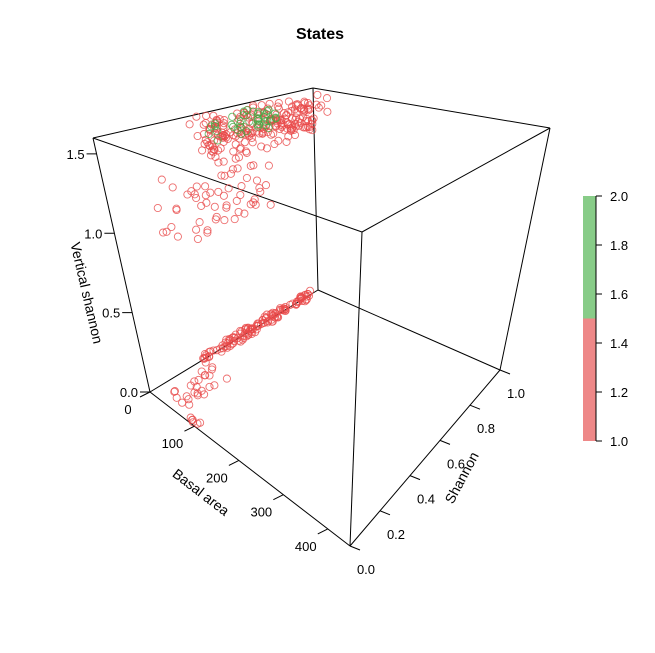  What do you see at coordinates (396, 534) in the screenshot?
I see `y-tick-label-1: 0.2` at bounding box center [396, 534].